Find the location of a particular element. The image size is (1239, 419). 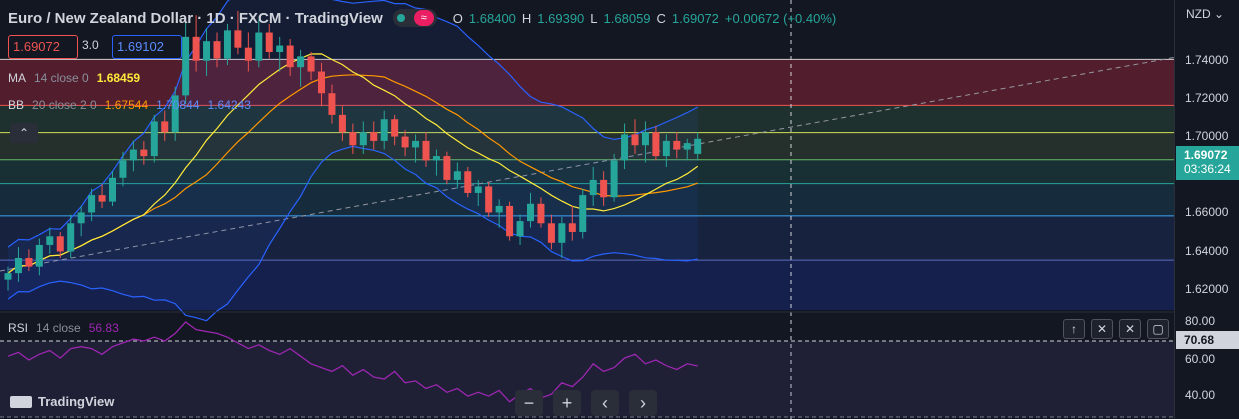

close-value: 1.69072 is located at coordinates (695, 18).